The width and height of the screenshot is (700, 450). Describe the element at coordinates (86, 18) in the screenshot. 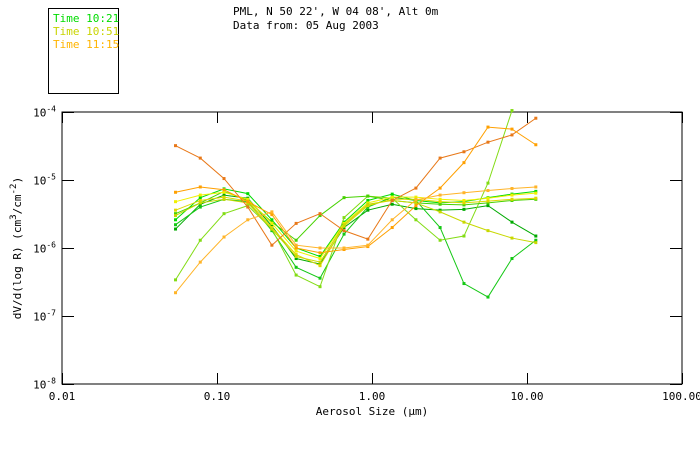

I see `legend-entry-1021: Time 10:21` at that location.